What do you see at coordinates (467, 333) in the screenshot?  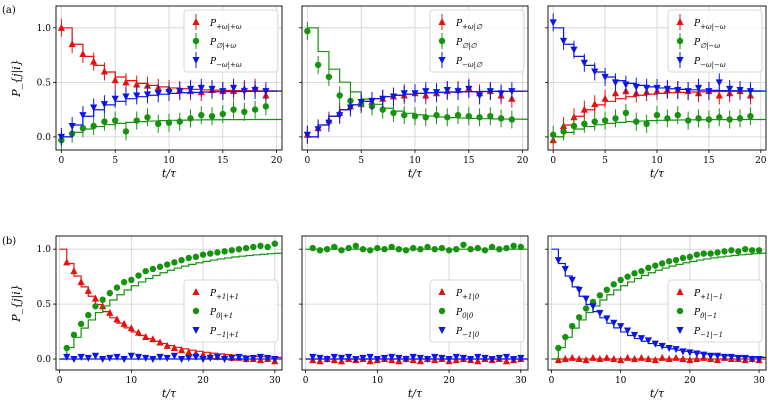 I see `legend-label: P−1|0` at bounding box center [467, 333].